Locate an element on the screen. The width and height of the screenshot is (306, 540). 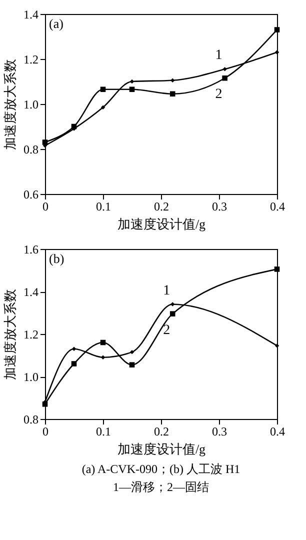
chart-title: (b) is located at coordinates (56, 258).